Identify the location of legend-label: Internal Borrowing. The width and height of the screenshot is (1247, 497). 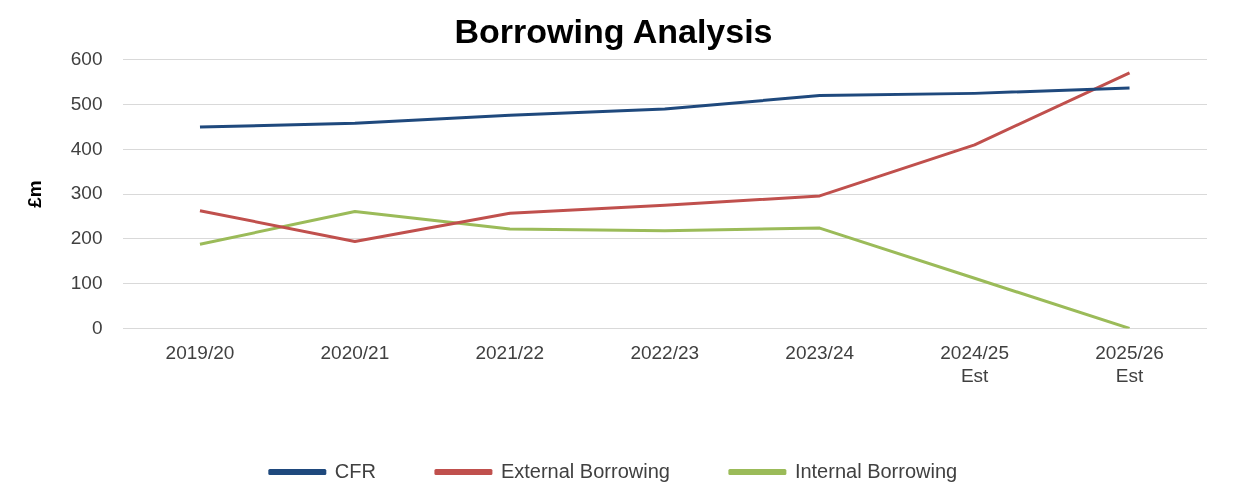
(876, 470).